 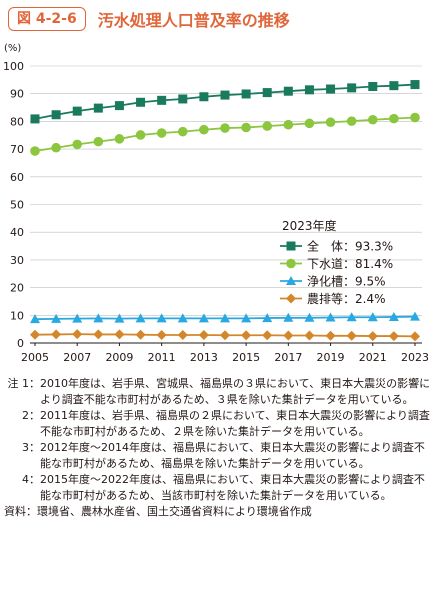 What do you see at coordinates (47, 19) in the screenshot?
I see `figure-number-badge: 図 4-2-6` at bounding box center [47, 19].